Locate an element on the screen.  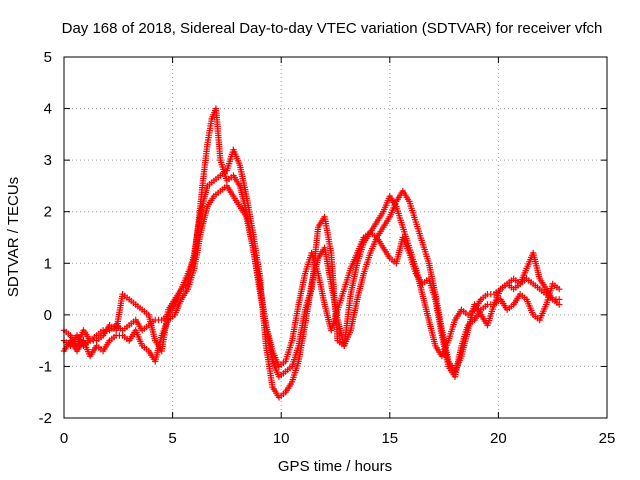
x-tick-label: 10 is located at coordinates (281, 438).